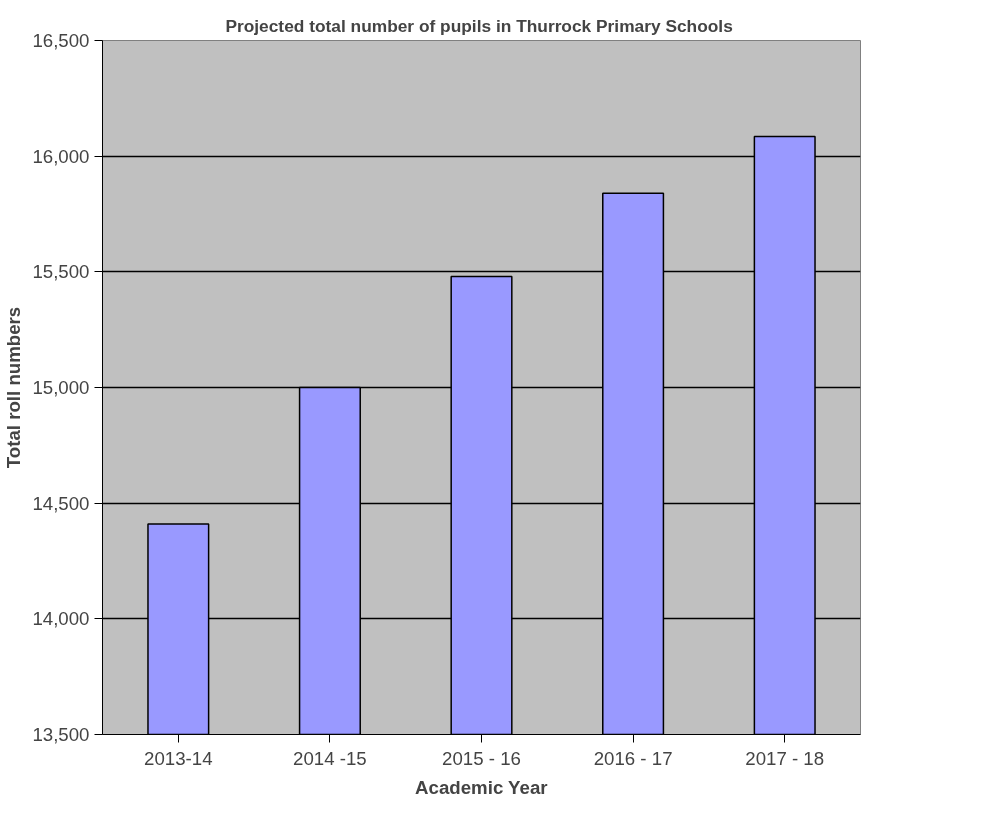 The image size is (1006, 818). What do you see at coordinates (61, 734) in the screenshot?
I see `y-tick-label: 13,500` at bounding box center [61, 734].